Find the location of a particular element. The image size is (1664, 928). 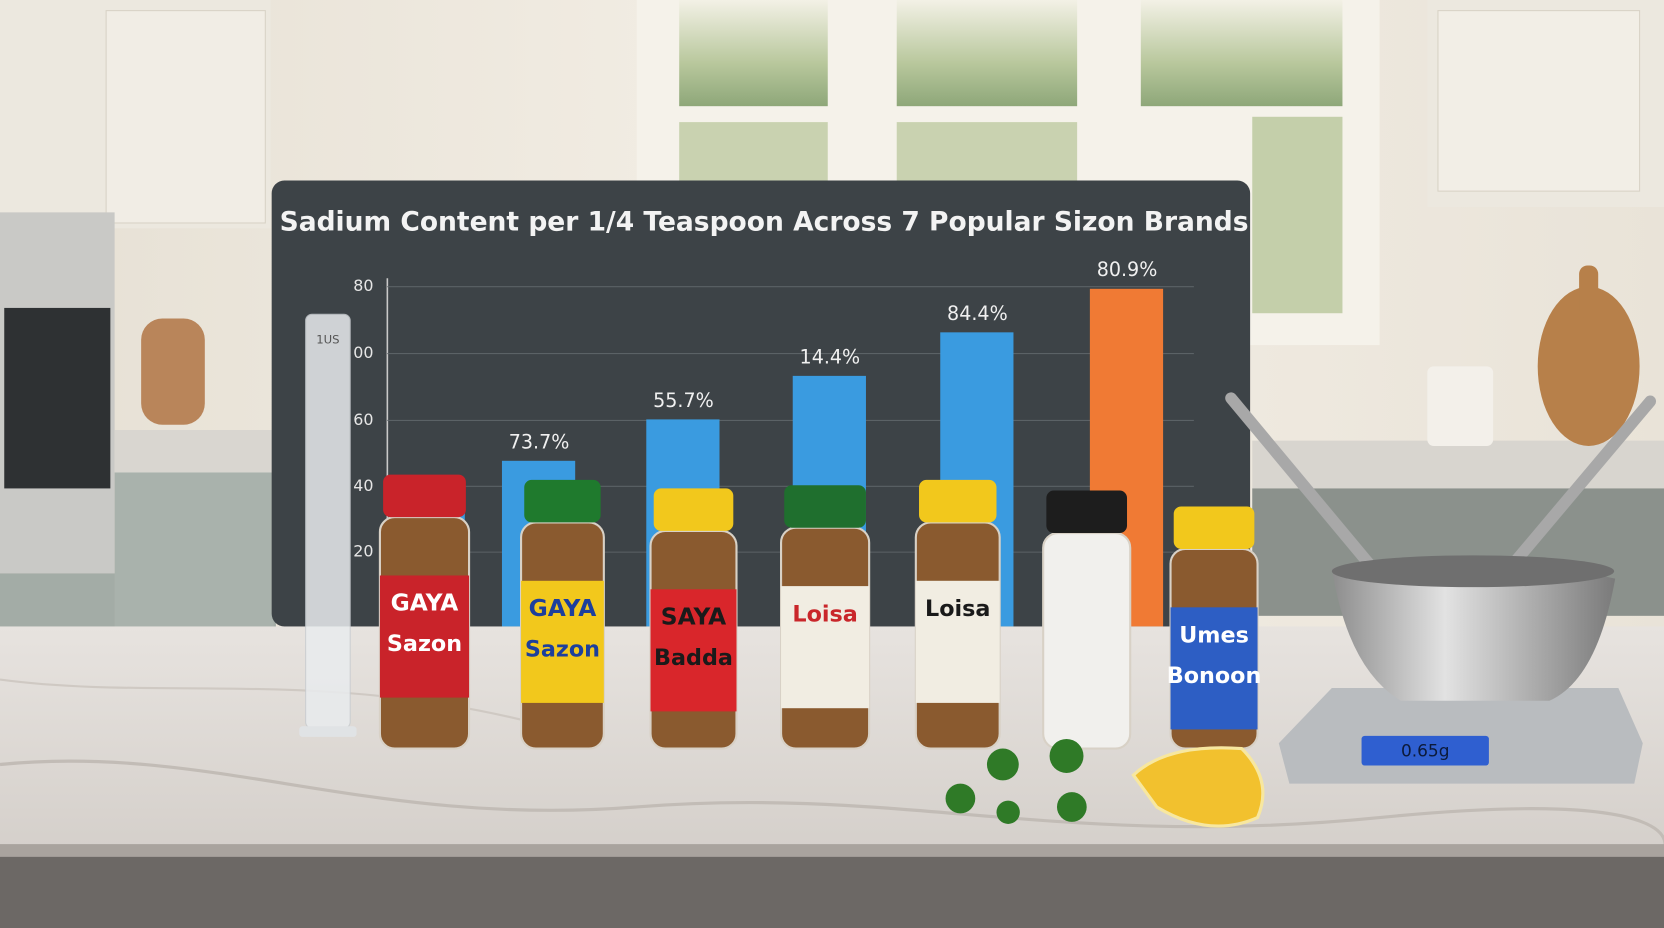

counter-back-left is located at coordinates (194, 451).